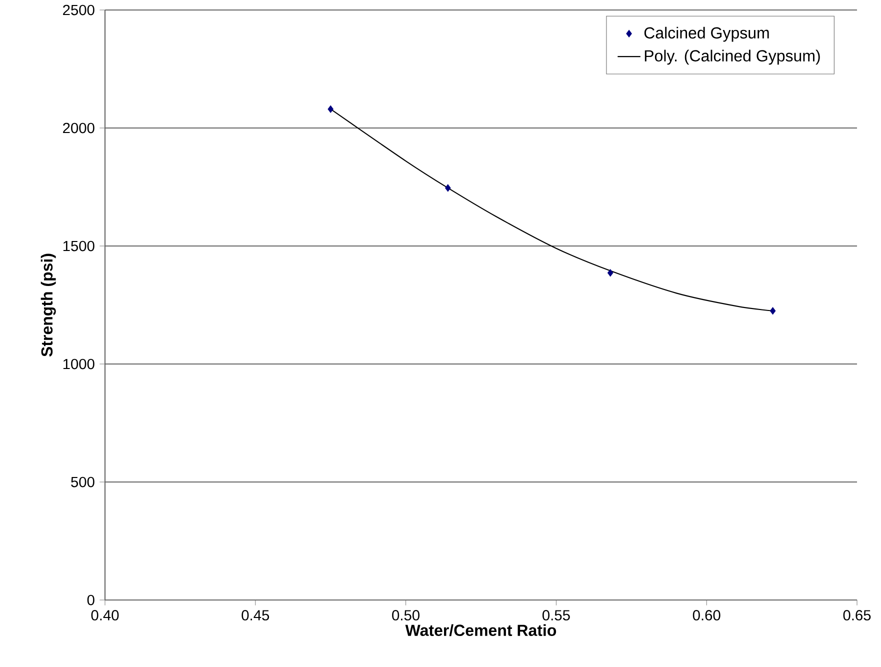 This screenshot has width=881, height=667. What do you see at coordinates (706, 615) in the screenshot?
I see `x-tick-label: 0.60` at bounding box center [706, 615].